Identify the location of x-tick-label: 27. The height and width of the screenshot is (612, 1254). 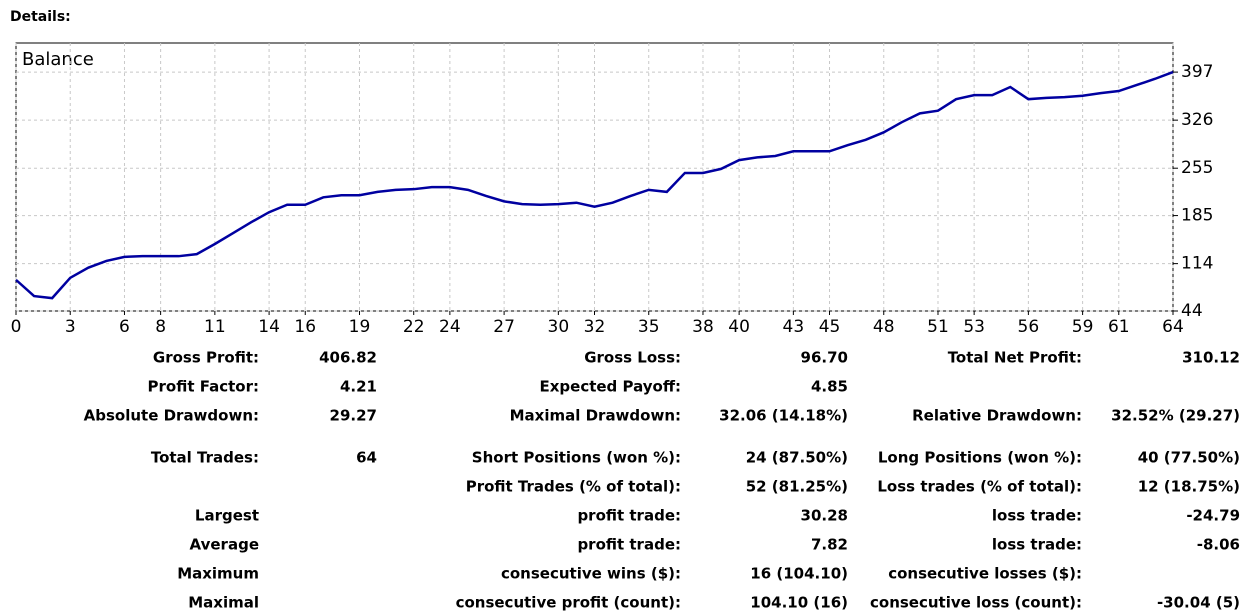
(504, 327).